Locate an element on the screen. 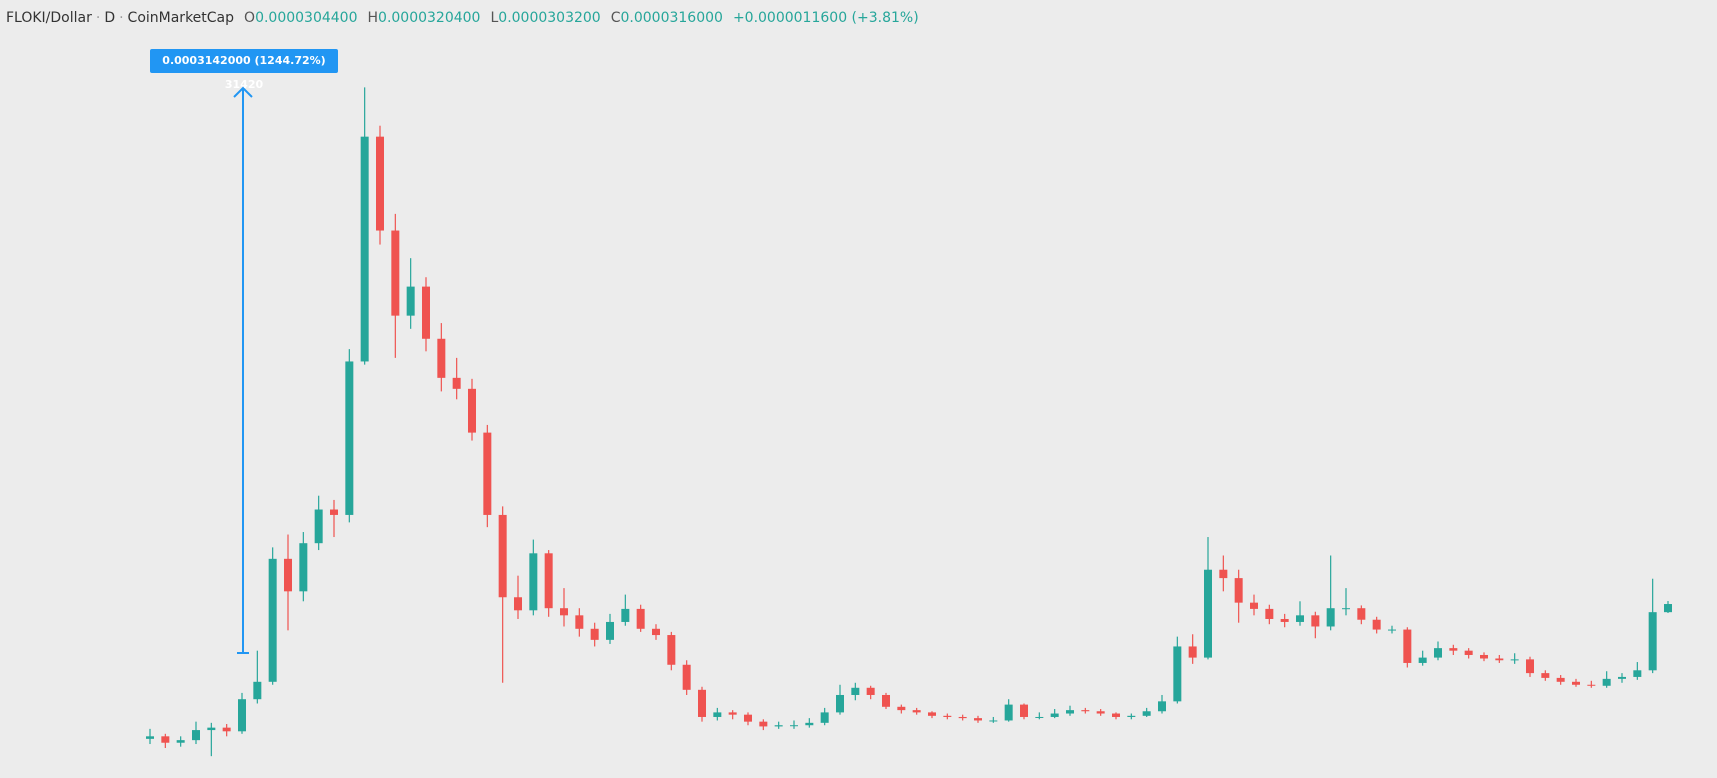 This screenshot has width=1717, height=778. ohlc-value: 0.0000320400 is located at coordinates (429, 18).